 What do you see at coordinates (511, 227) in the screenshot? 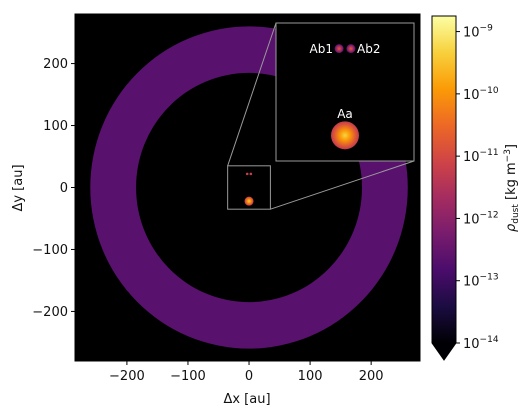
I see `colorbar-label-symbol: ρ` at bounding box center [511, 227].